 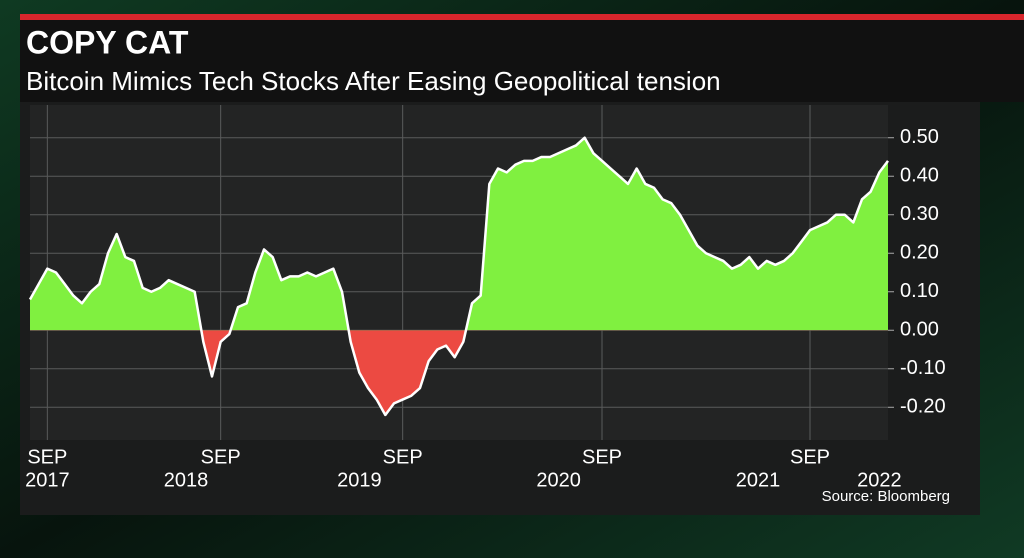 I want to click on x-tick-label: 2022, so click(x=879, y=480).